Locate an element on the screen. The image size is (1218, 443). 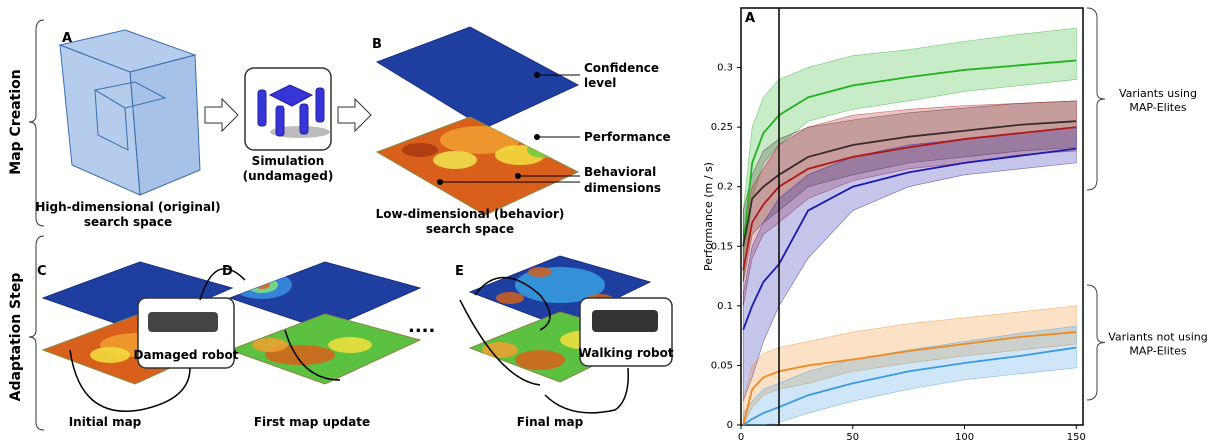
map-label: level is located at coordinates (600, 83).